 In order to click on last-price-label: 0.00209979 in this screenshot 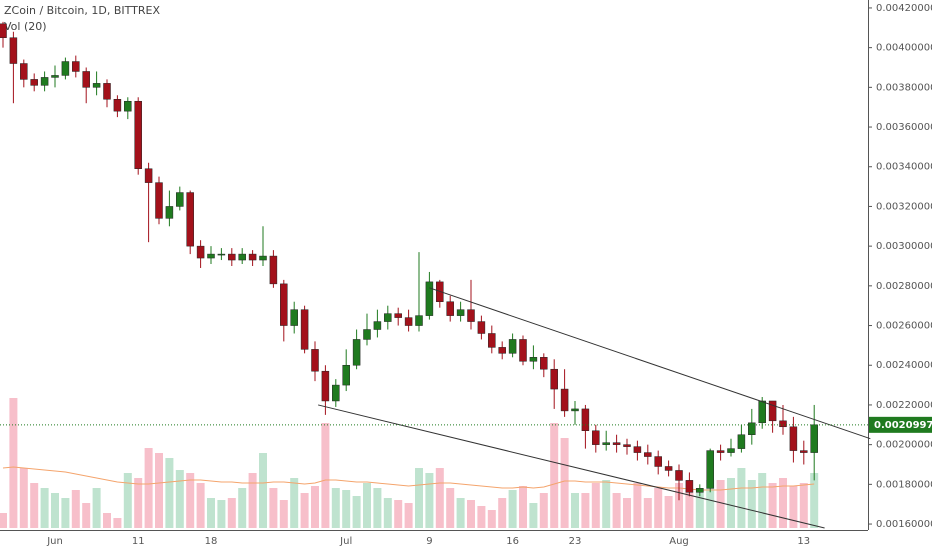, I will do `click(903, 425)`.